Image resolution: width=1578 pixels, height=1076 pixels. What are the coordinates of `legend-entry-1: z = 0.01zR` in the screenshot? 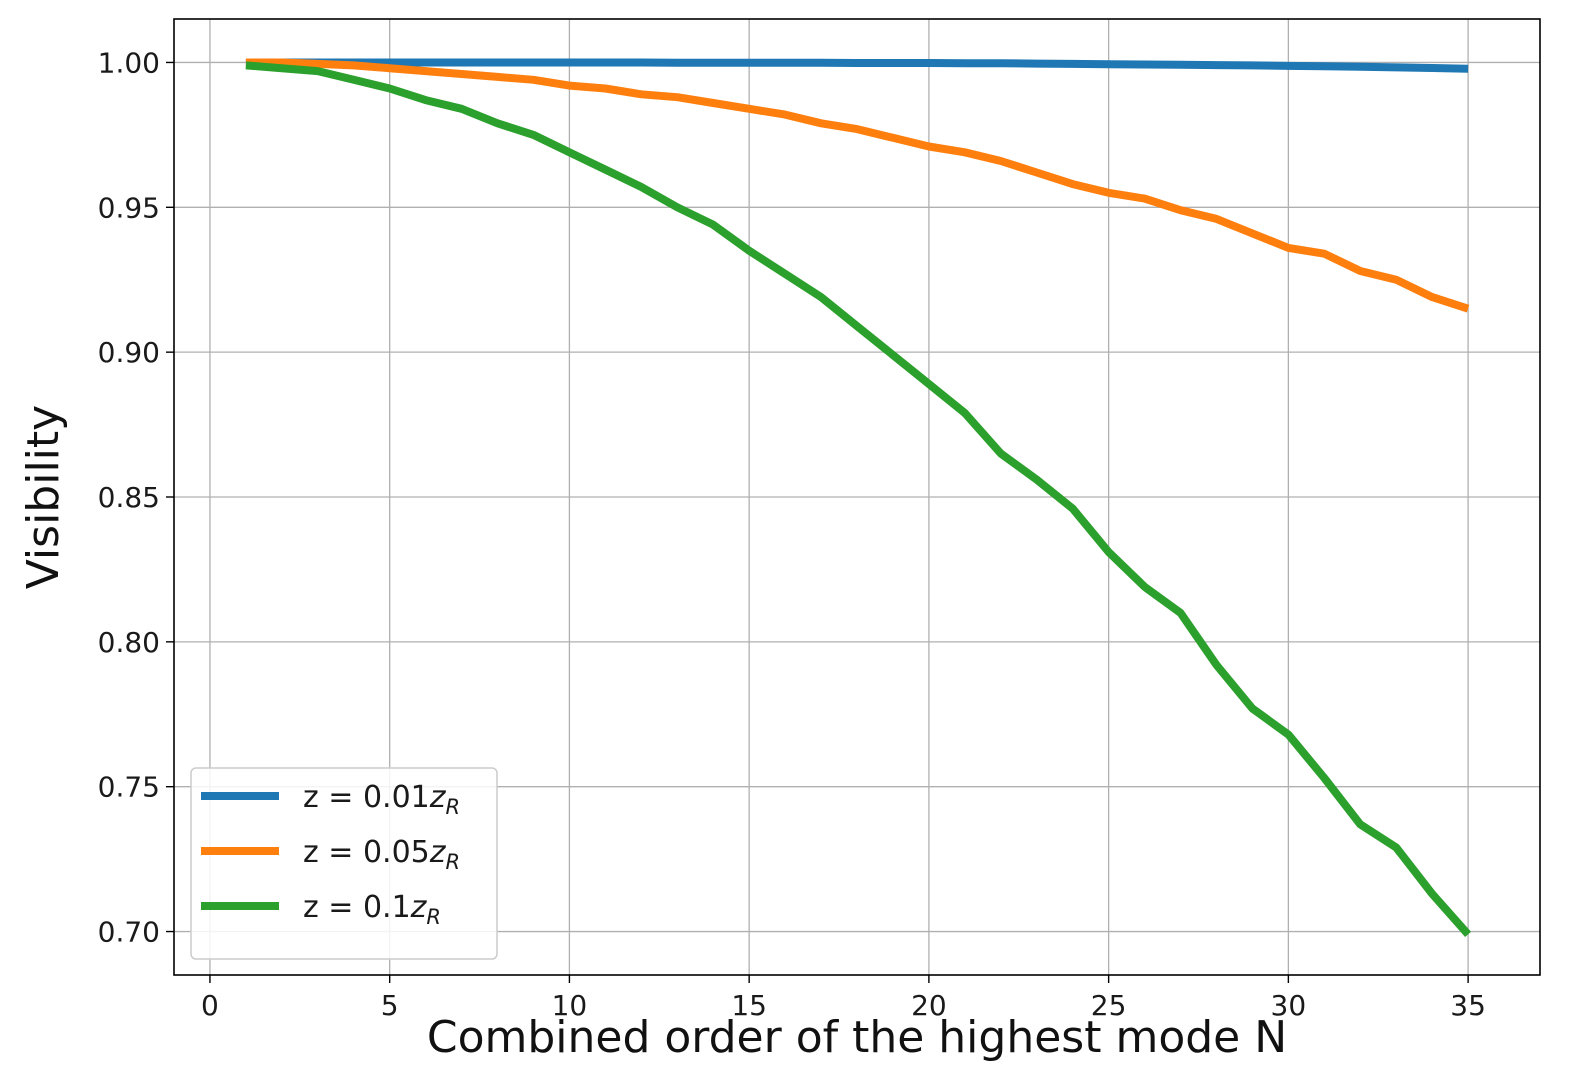 It's located at (381, 799).